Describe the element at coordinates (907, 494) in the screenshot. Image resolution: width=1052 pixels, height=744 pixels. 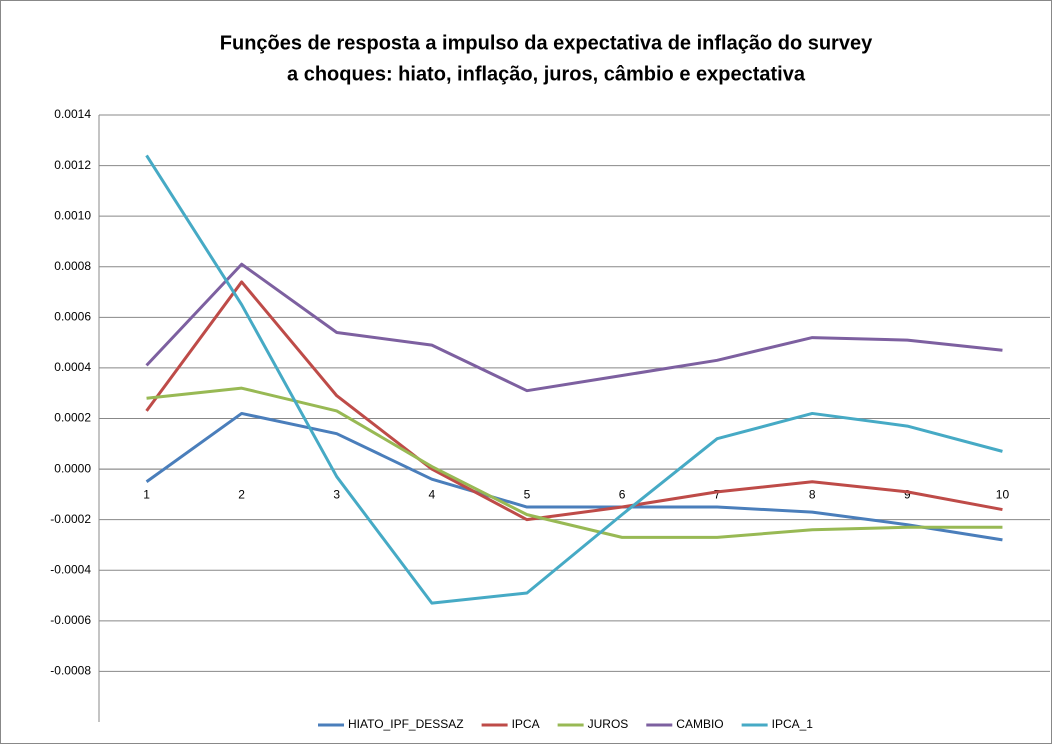
I see `x-tick-label: 9` at that location.